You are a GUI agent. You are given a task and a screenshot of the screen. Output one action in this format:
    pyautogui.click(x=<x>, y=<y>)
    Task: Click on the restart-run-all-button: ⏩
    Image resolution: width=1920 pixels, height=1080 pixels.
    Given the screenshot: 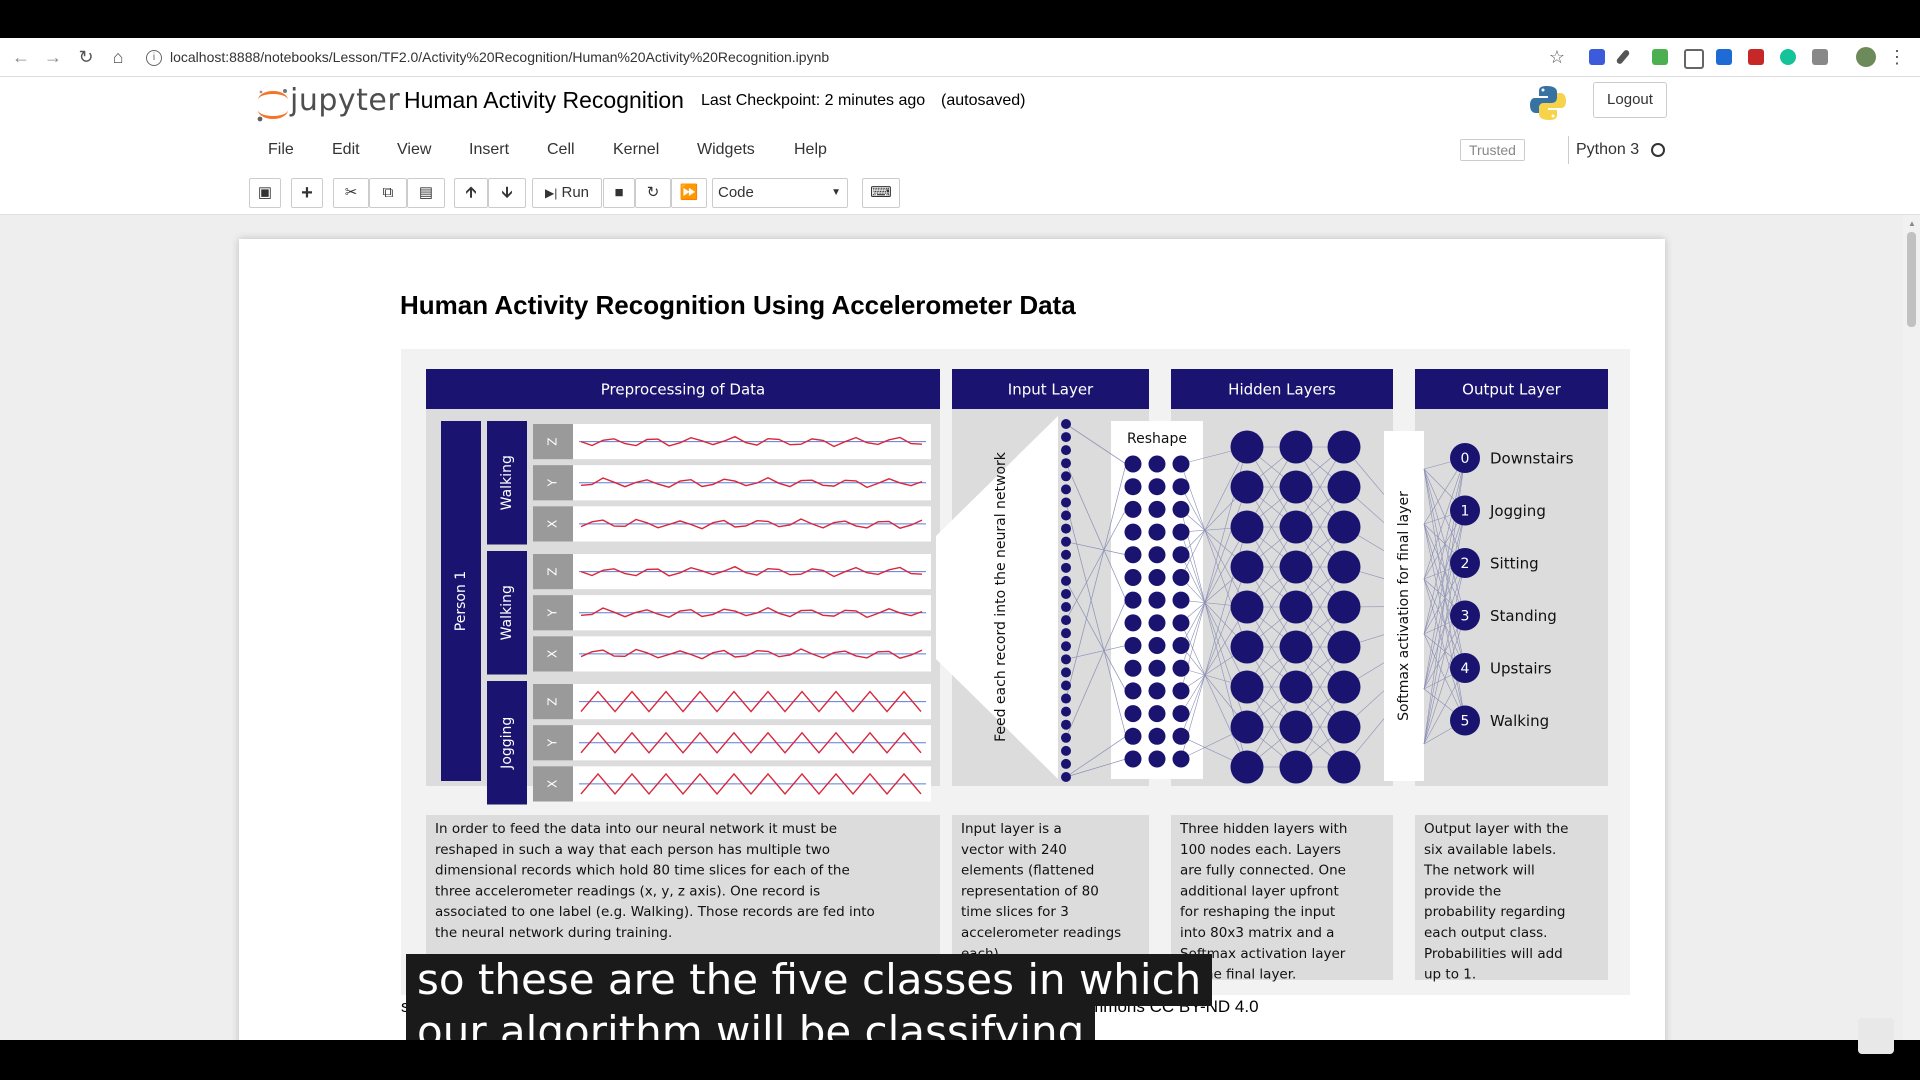 What is the action you would take?
    pyautogui.click(x=689, y=193)
    